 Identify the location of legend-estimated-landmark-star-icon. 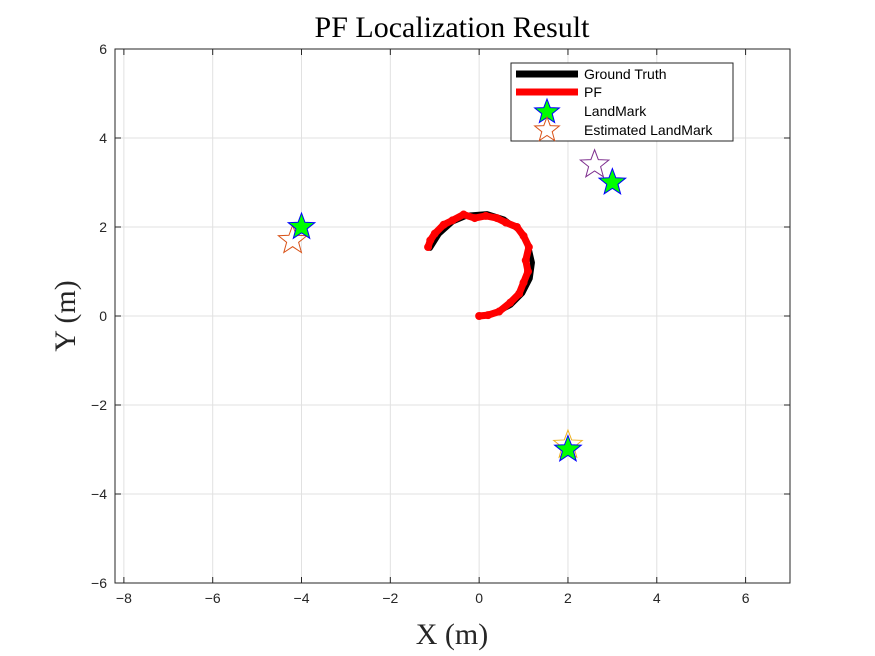
(547, 128).